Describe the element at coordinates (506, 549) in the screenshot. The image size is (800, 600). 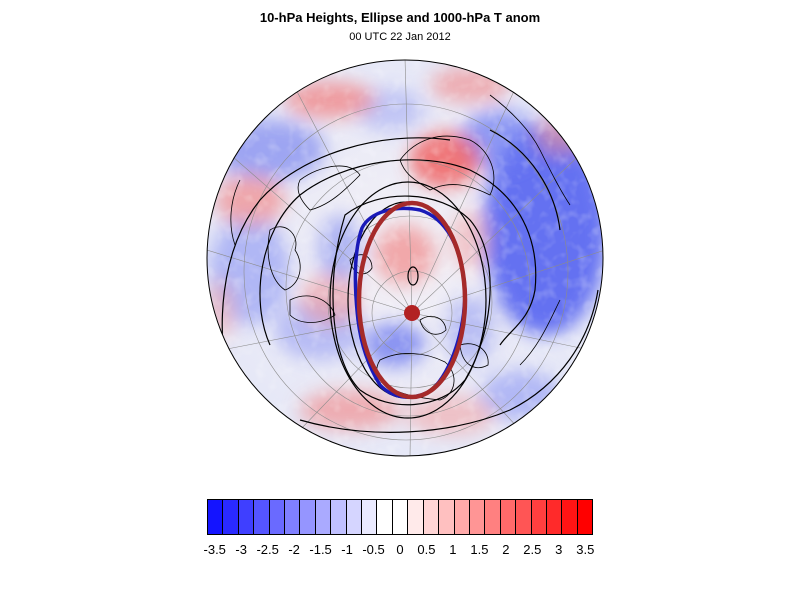
I see `colorbar-label: 2` at that location.